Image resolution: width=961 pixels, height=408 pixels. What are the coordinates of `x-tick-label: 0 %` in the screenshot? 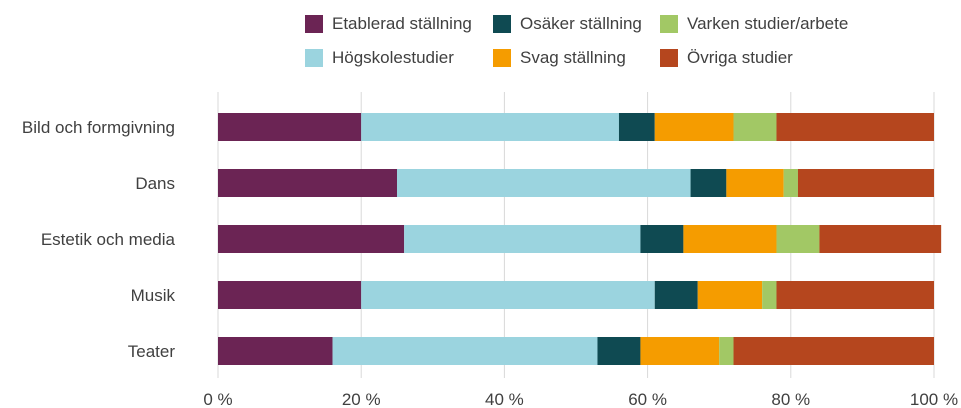 It's located at (217, 399).